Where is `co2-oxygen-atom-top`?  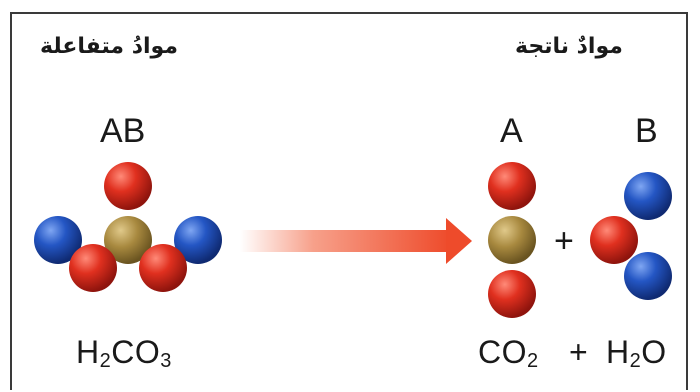
co2-oxygen-atom-top is located at coordinates (512, 186).